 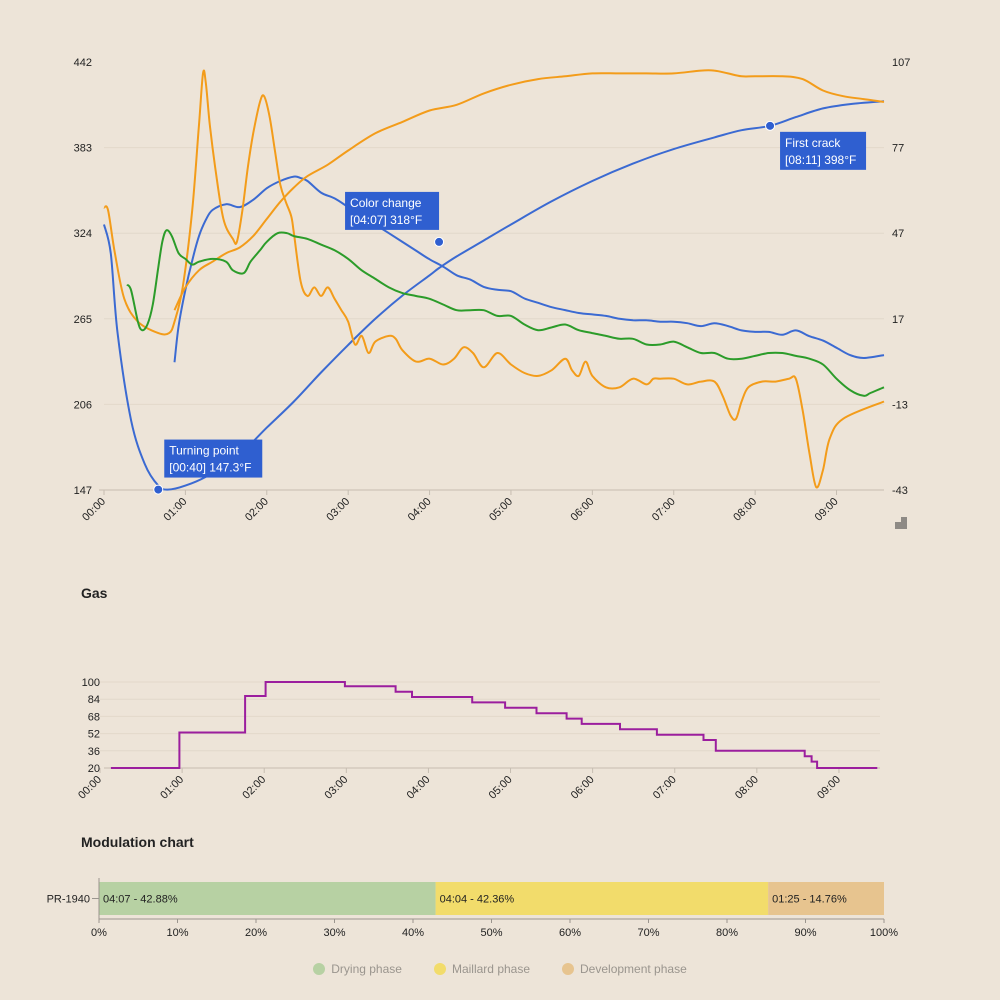 What do you see at coordinates (884, 933) in the screenshot?
I see `x-tick-label: 100%` at bounding box center [884, 933].